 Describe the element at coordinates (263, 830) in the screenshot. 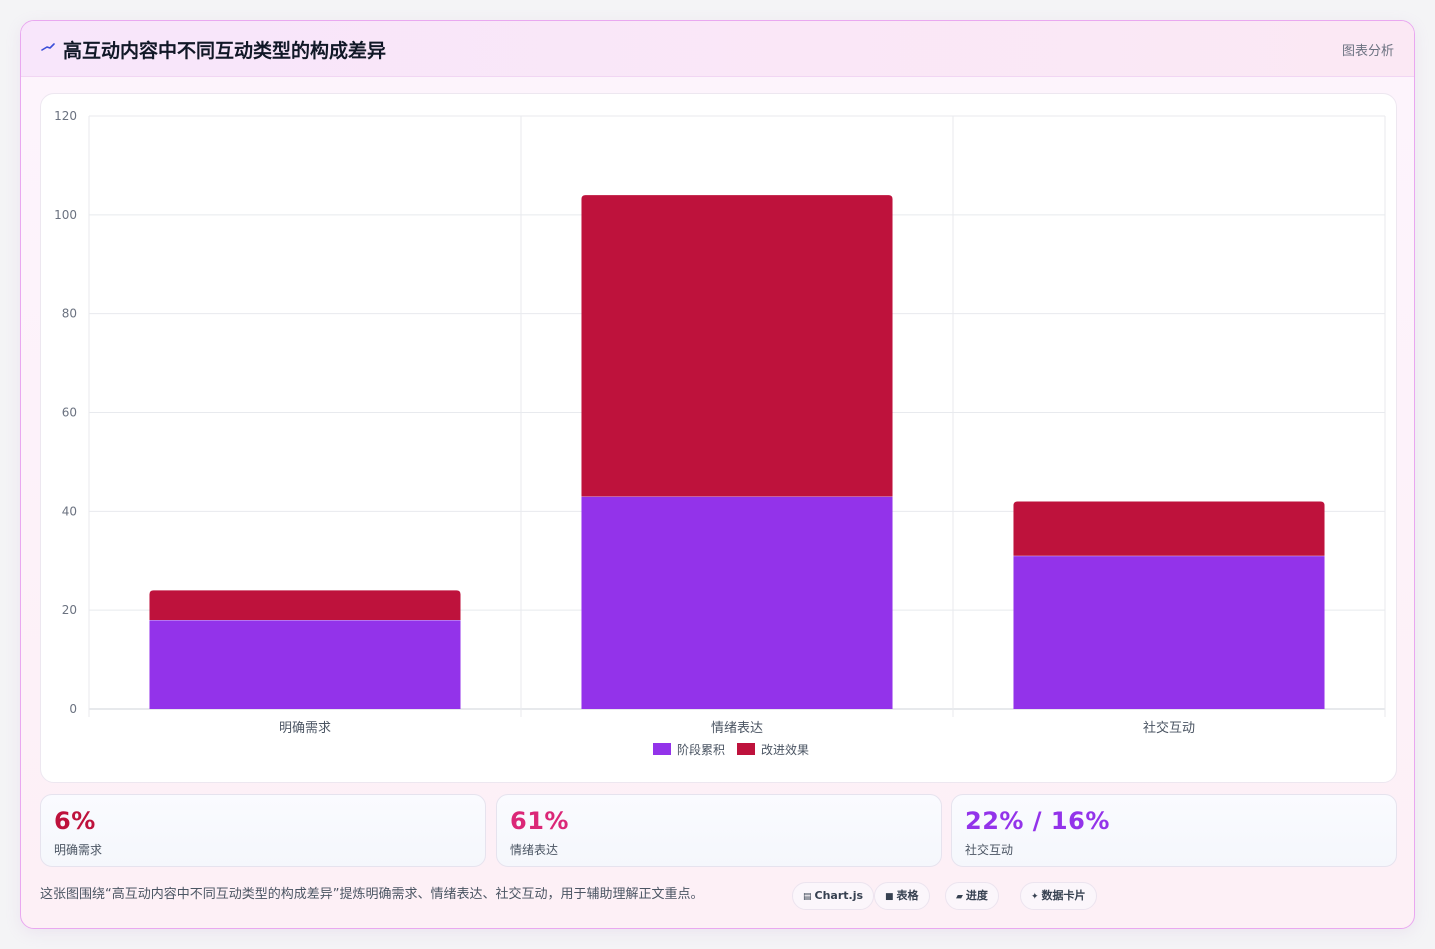

I see `stat-card-1: 6% 明确需求` at that location.